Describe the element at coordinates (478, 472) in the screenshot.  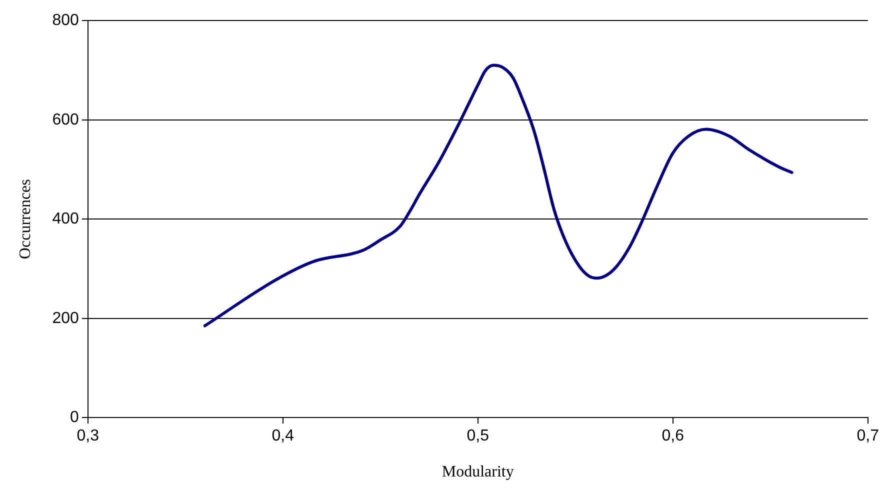
I see `x-axis-title: Modularity` at that location.